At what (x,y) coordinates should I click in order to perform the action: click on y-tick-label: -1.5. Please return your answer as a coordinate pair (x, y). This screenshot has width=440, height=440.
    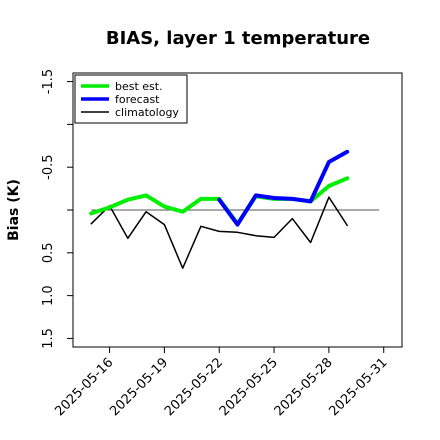
    Looking at the image, I should click on (48, 81).